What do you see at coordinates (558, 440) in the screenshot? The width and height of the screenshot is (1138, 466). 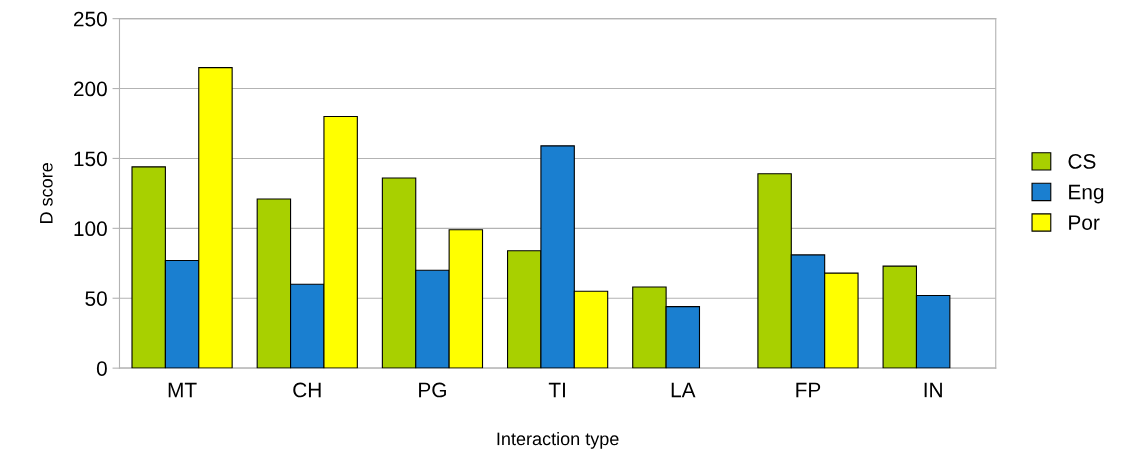 I see `x-axis-title: Interaction type` at bounding box center [558, 440].